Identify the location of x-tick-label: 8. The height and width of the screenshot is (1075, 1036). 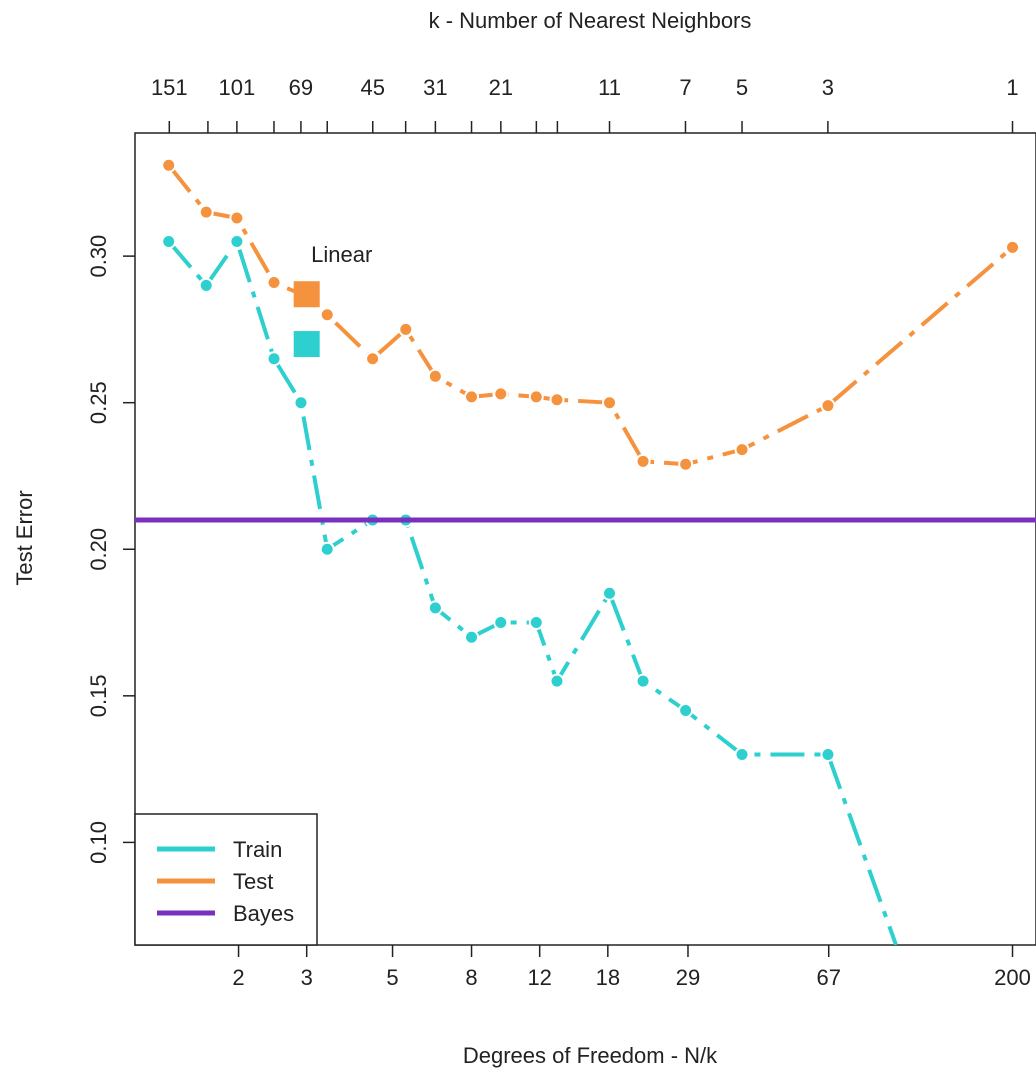
(471, 977).